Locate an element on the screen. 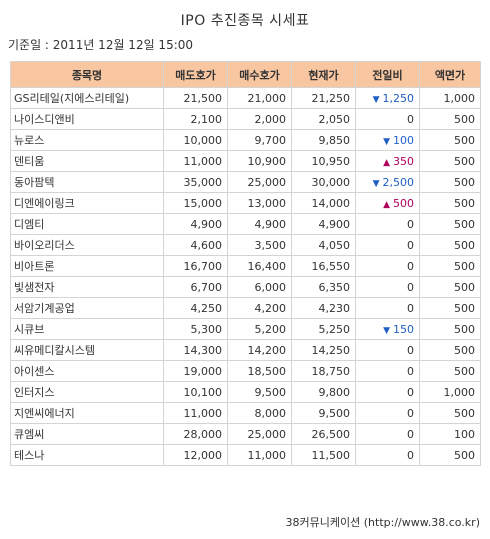 This screenshot has height=539, width=490. change-cell: ▲ 350 is located at coordinates (387, 161).